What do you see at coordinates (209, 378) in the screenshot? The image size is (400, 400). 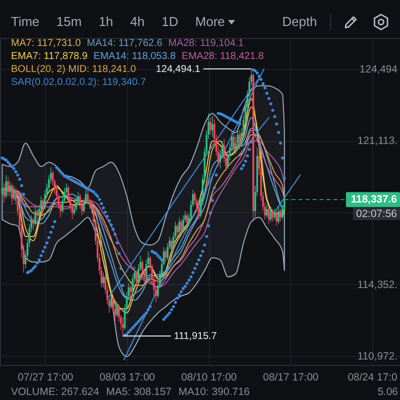 I see `x-tick-label: 08/10 17:00` at bounding box center [209, 378].